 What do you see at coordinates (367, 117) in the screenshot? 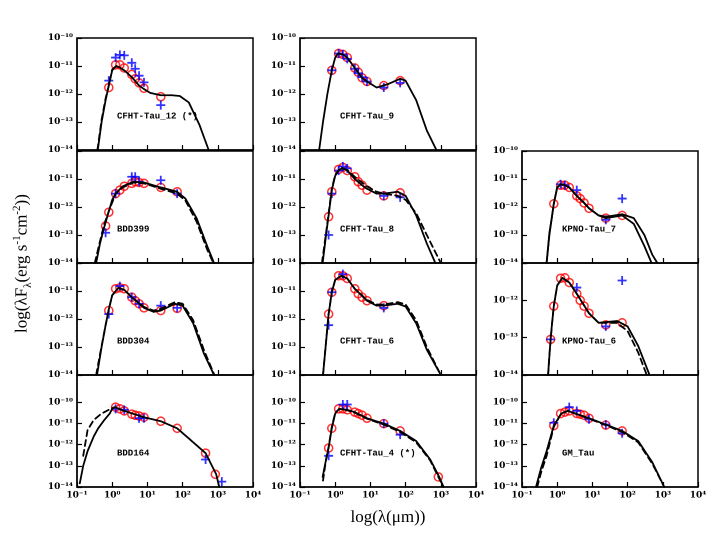
I see `annotation: CFHT-Tau_9` at bounding box center [367, 117].